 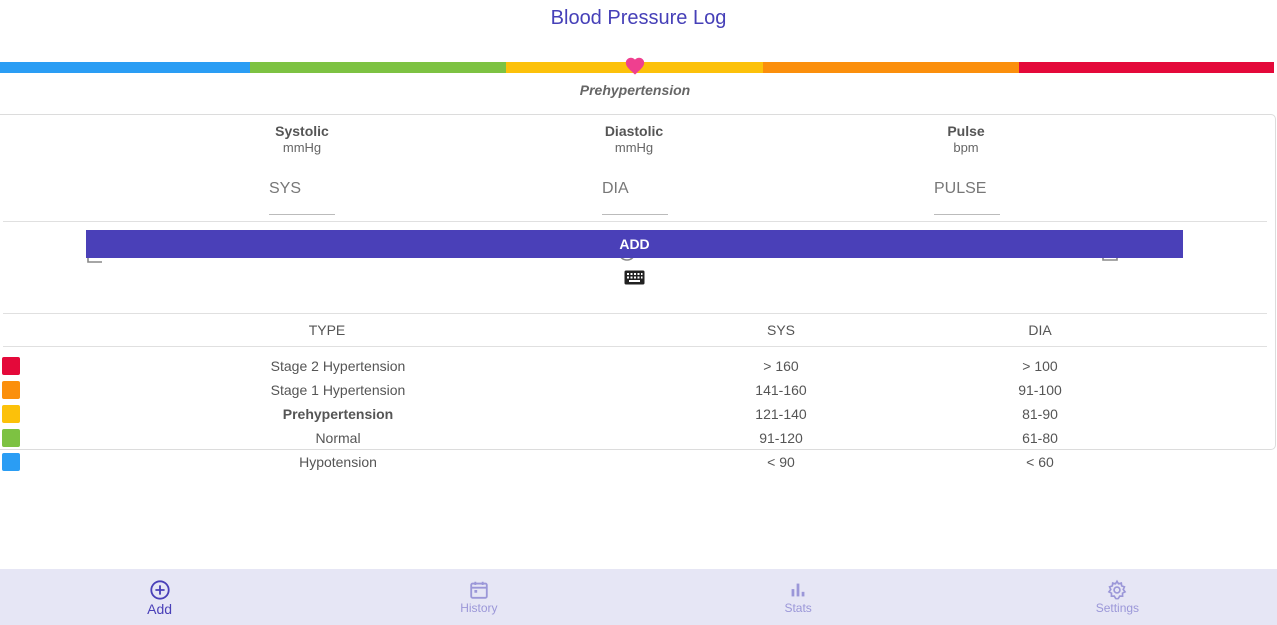 What do you see at coordinates (638, 462) in the screenshot?
I see `table-row: Hypotension < 90 < 60` at bounding box center [638, 462].